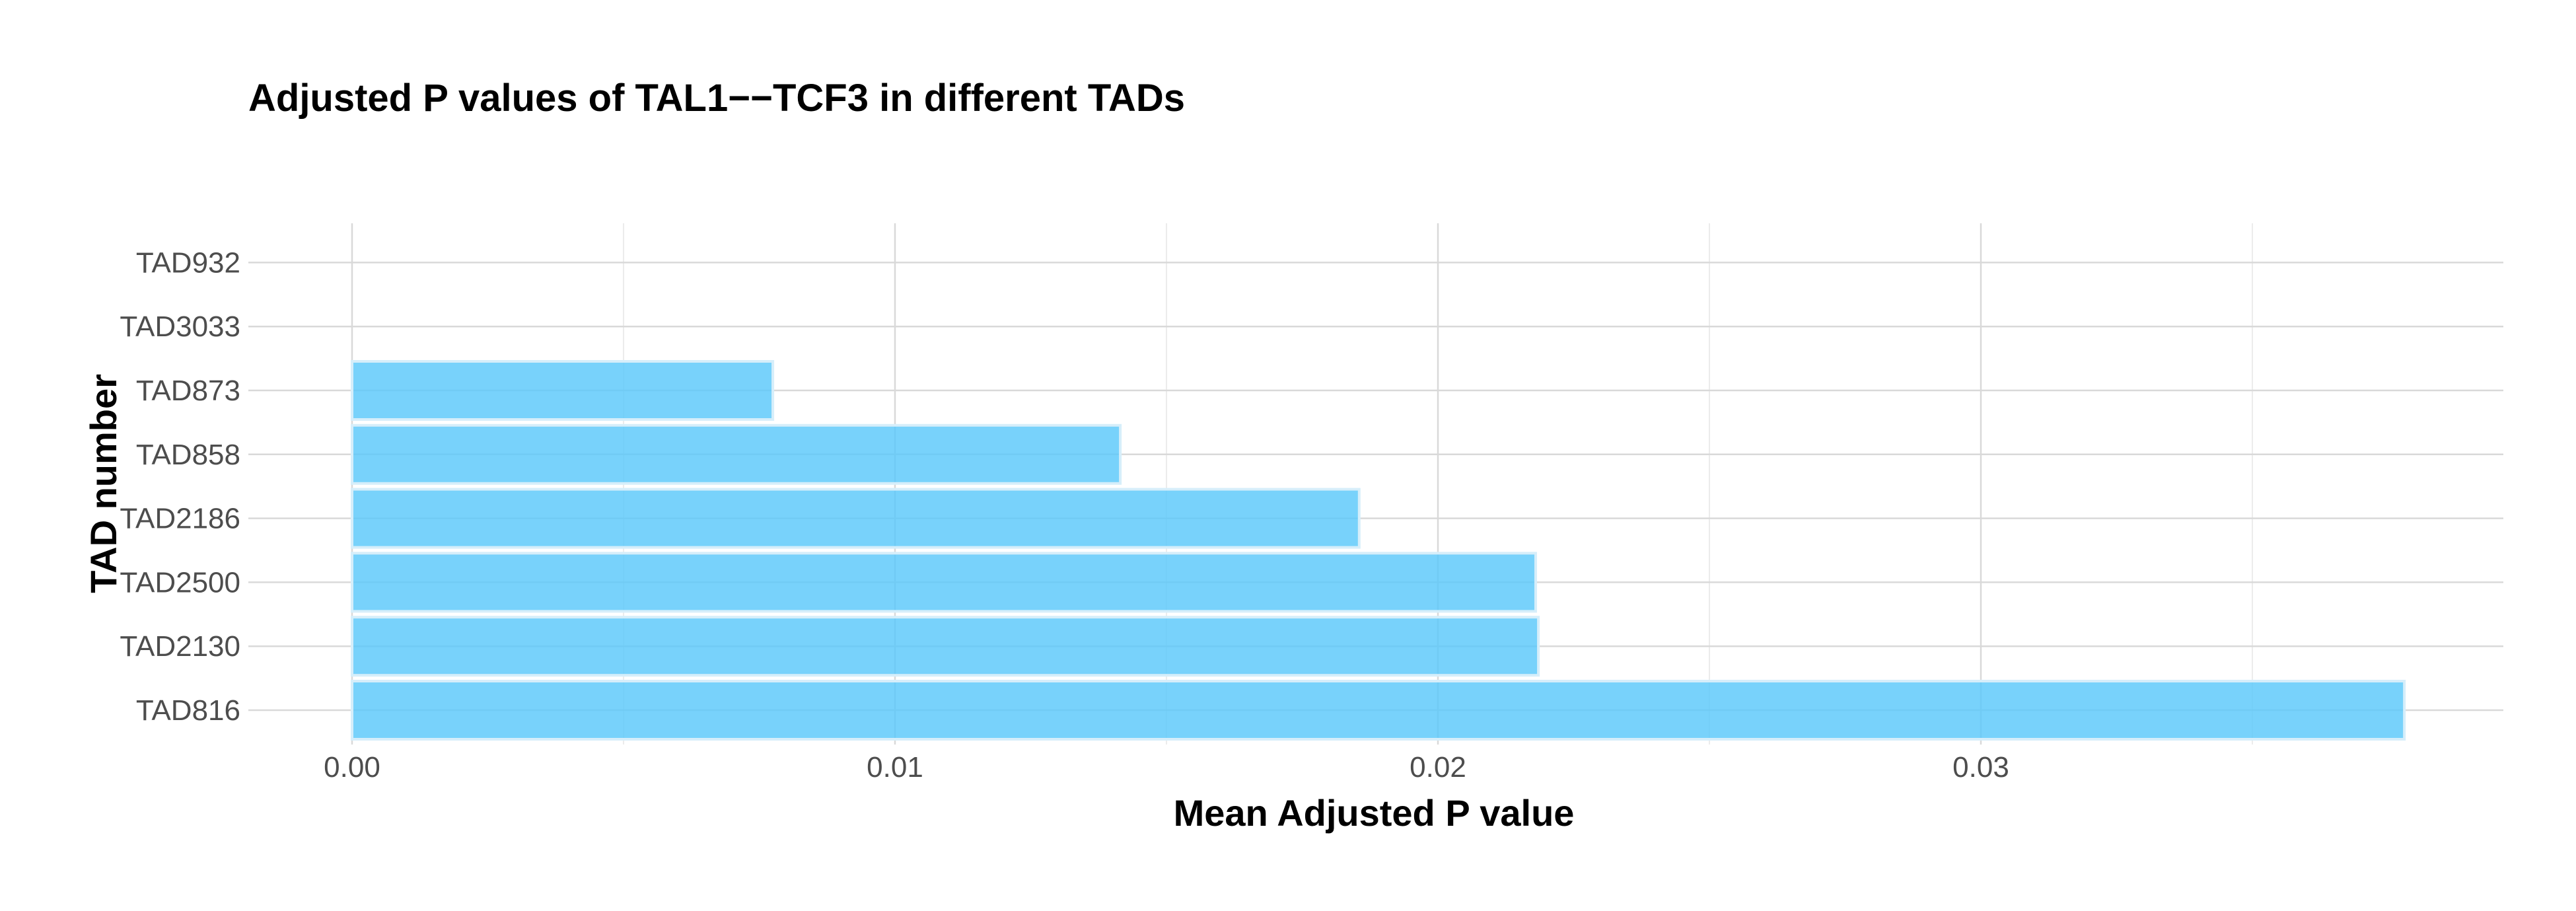 The width and height of the screenshot is (2576, 911). What do you see at coordinates (1438, 767) in the screenshot?
I see `x-tick-label: 0.02` at bounding box center [1438, 767].